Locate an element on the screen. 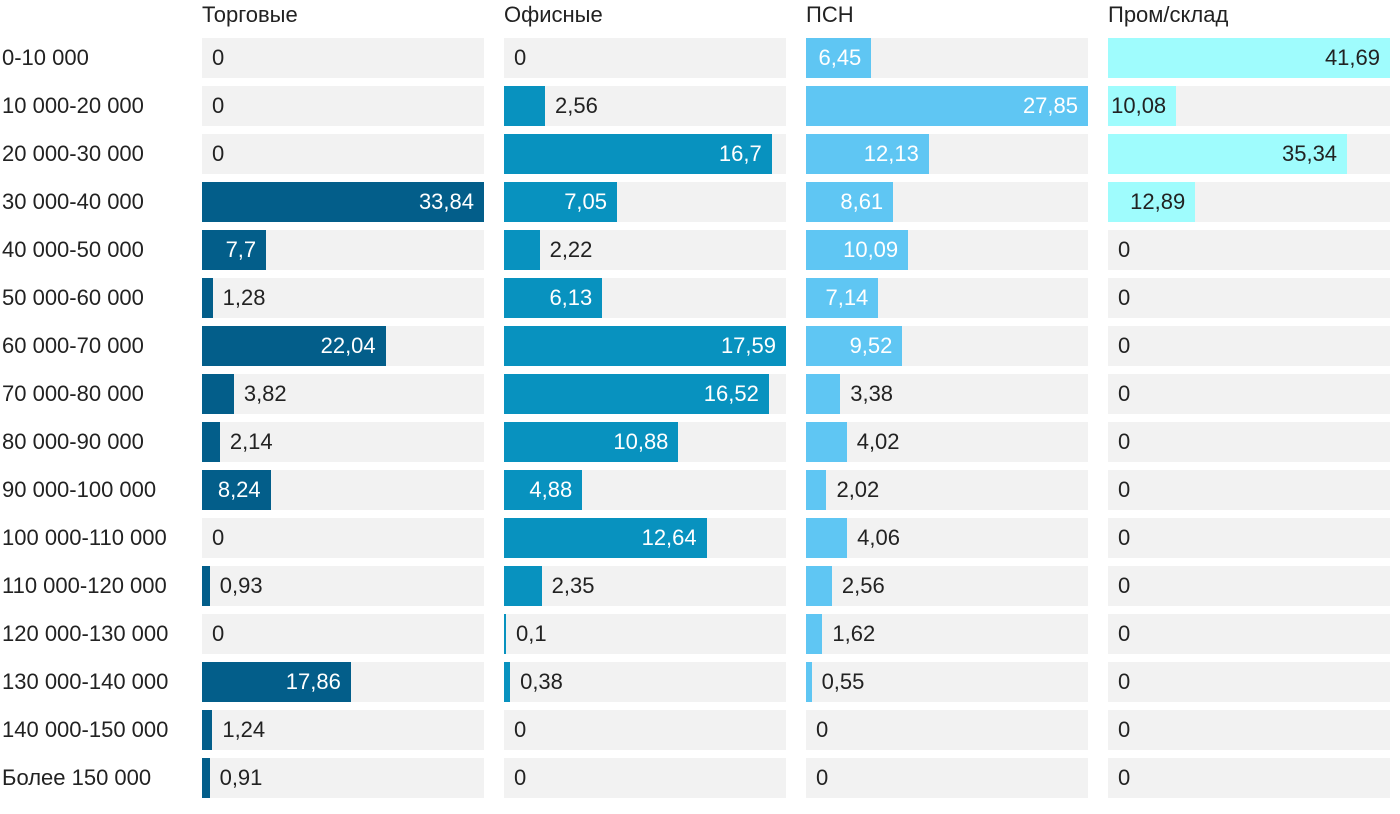  data-label: 2,35 is located at coordinates (573, 585).